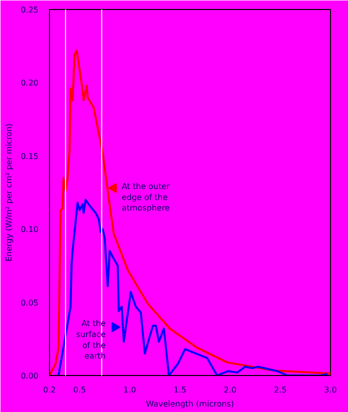 This screenshot has height=412, width=348. Describe the element at coordinates (79, 390) in the screenshot. I see `x-tick-label: 0.5` at that location.